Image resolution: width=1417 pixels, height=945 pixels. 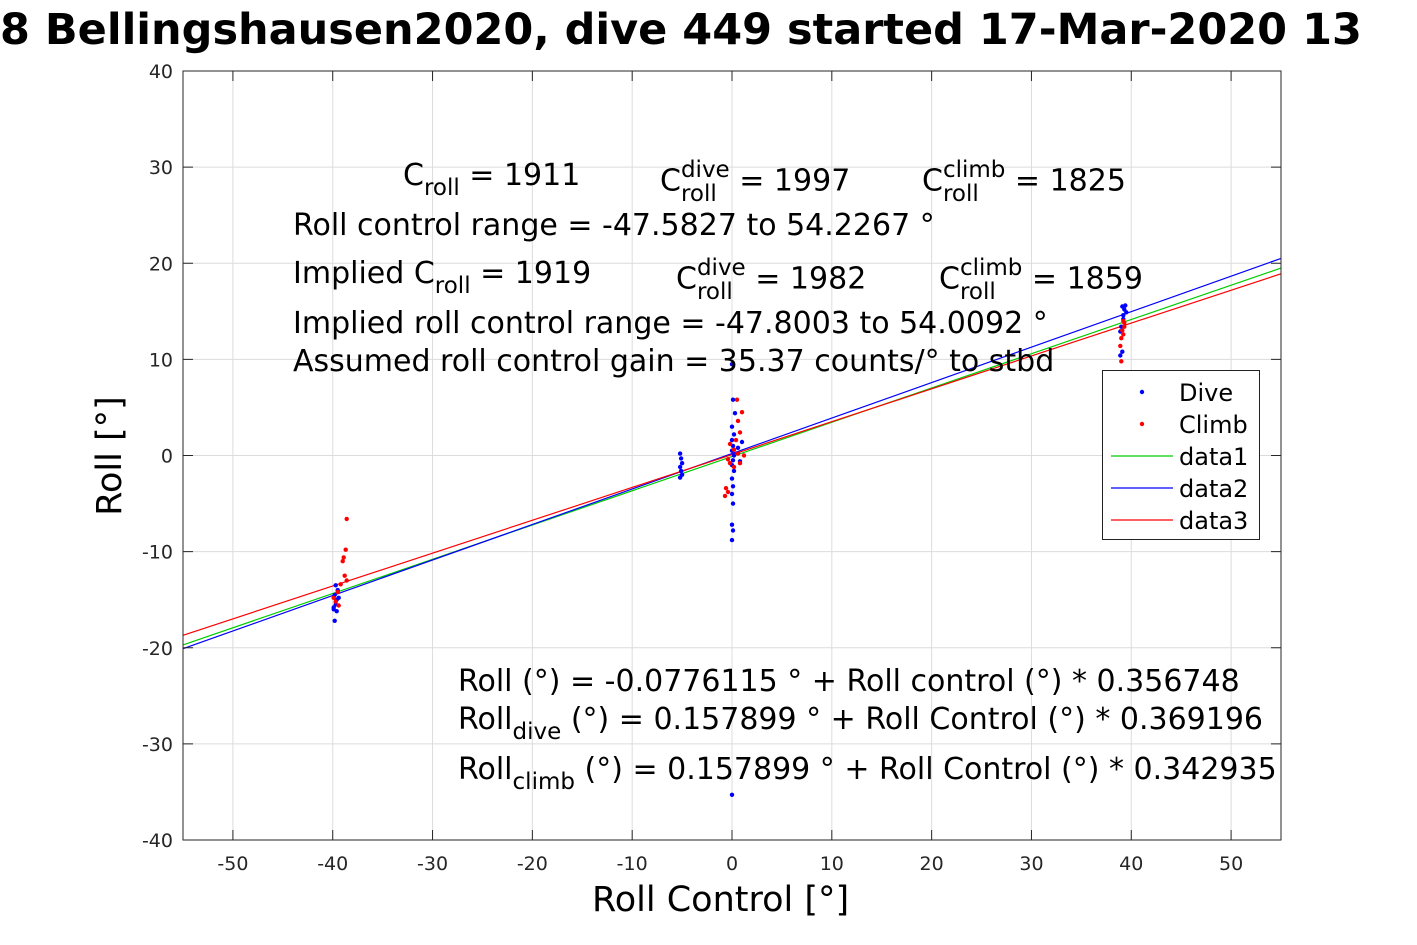 I want to click on legend-item-data3: data3, so click(x=1181, y=520).